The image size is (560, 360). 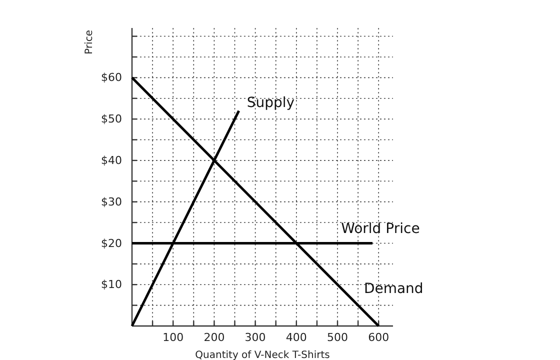 I want to click on x-axis-title: Quantity of V-Neck T-Shirts, so click(x=262, y=355).